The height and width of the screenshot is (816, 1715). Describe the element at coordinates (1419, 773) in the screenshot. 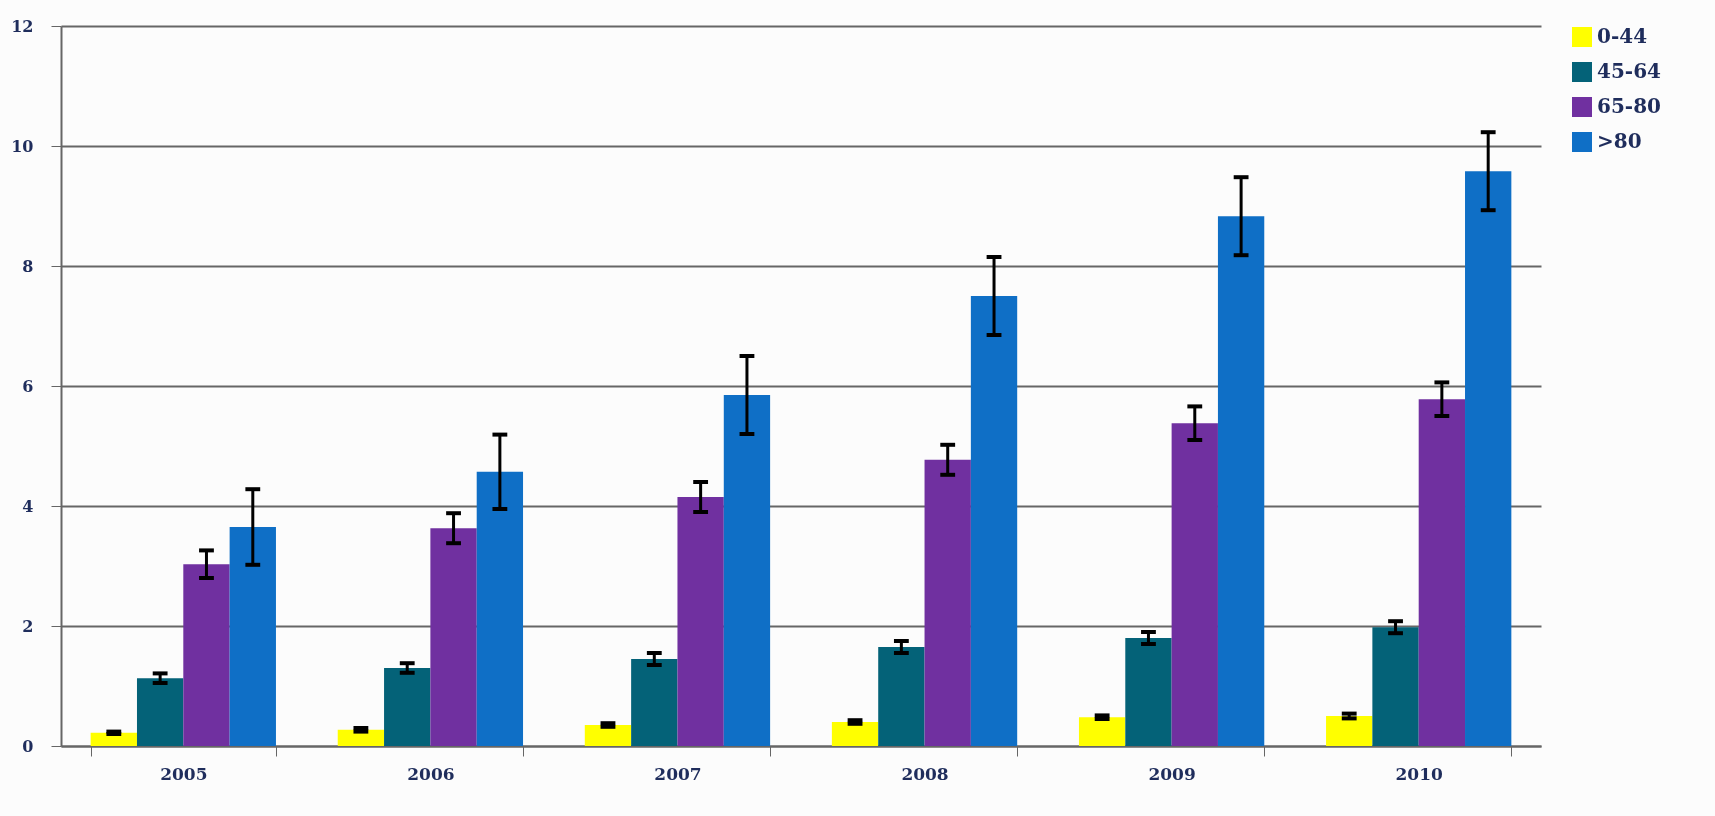

I see `x-tick-label: 2010` at that location.